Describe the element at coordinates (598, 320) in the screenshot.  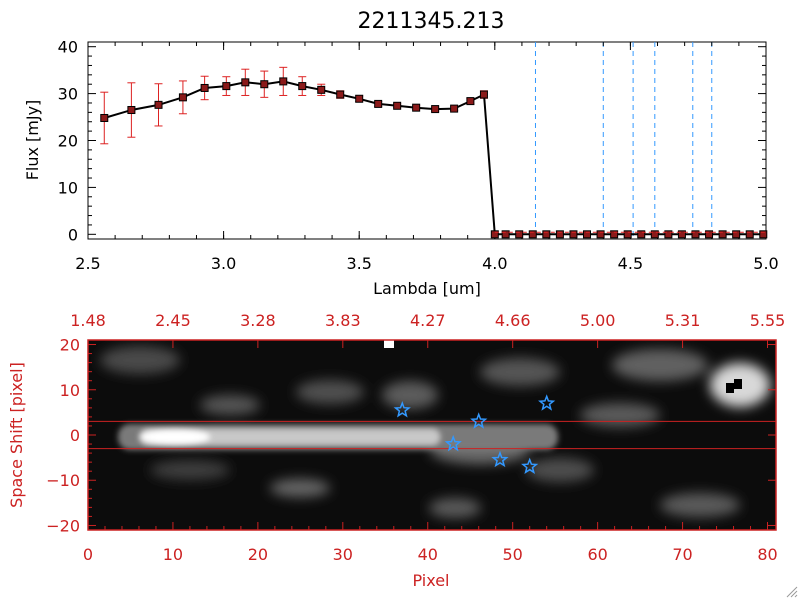
I see `lambda-tick-label: 5.00` at that location.